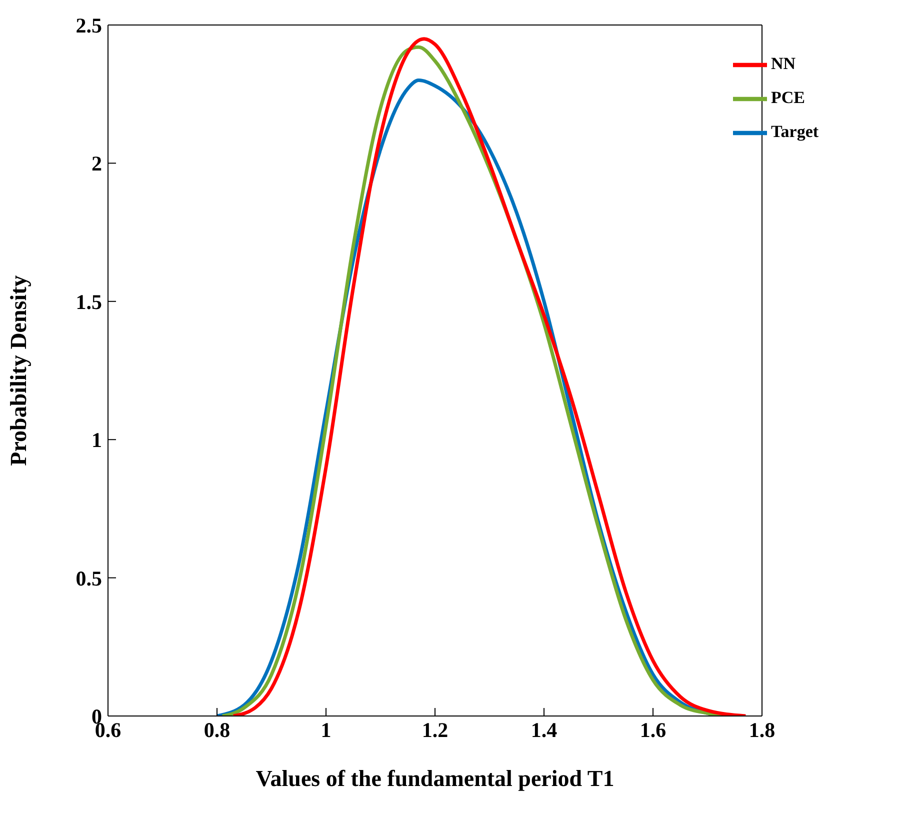 The height and width of the screenshot is (824, 921). What do you see at coordinates (89, 25) in the screenshot?
I see `y-tick-label: 2.5` at bounding box center [89, 25].